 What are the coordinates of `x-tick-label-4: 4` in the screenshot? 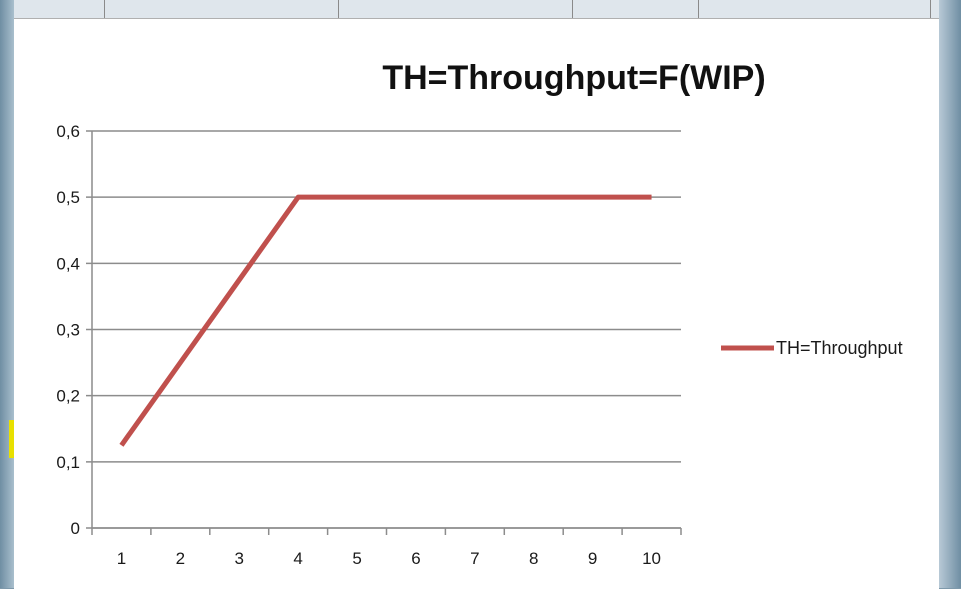 It's located at (297, 558).